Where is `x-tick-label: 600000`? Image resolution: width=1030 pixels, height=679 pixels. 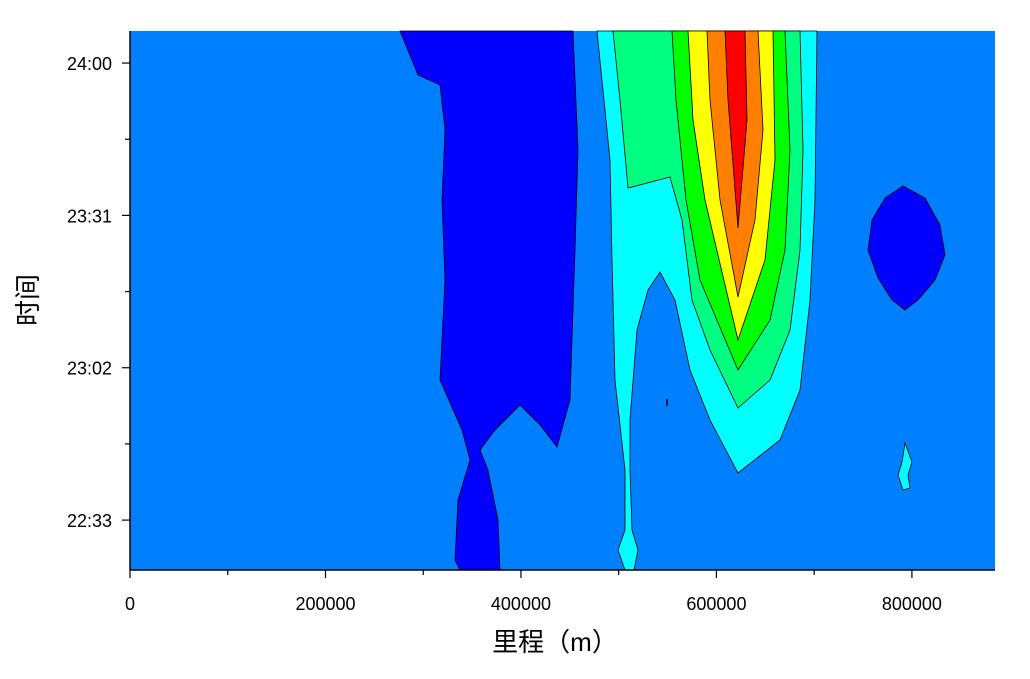 x-tick-label: 600000 is located at coordinates (716, 604).